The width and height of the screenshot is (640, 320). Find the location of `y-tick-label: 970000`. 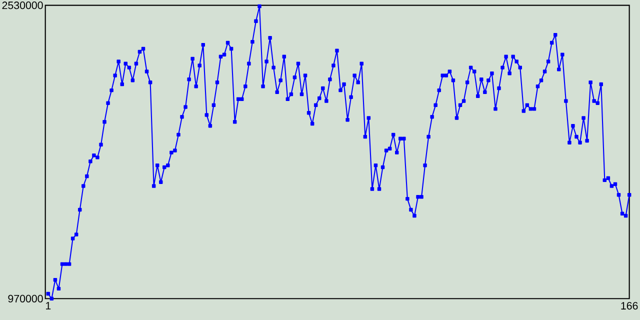

y-tick-label: 970000 is located at coordinates (25, 298).